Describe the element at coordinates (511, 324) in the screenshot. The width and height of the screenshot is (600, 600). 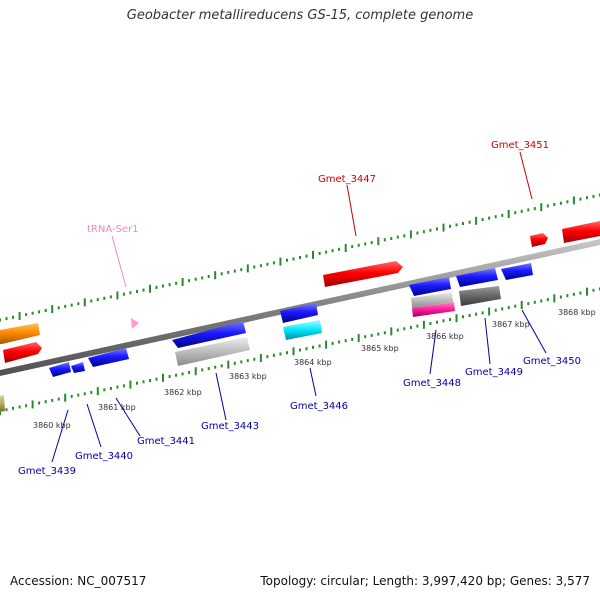
I see `kbp-label: 3867 kbp` at that location.